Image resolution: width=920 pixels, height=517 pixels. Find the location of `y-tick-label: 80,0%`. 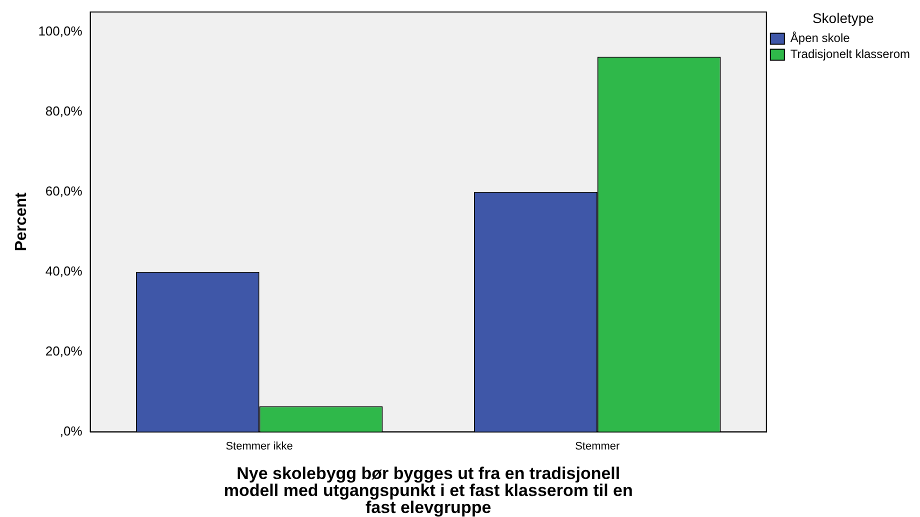

y-tick-label: 80,0% is located at coordinates (64, 111).